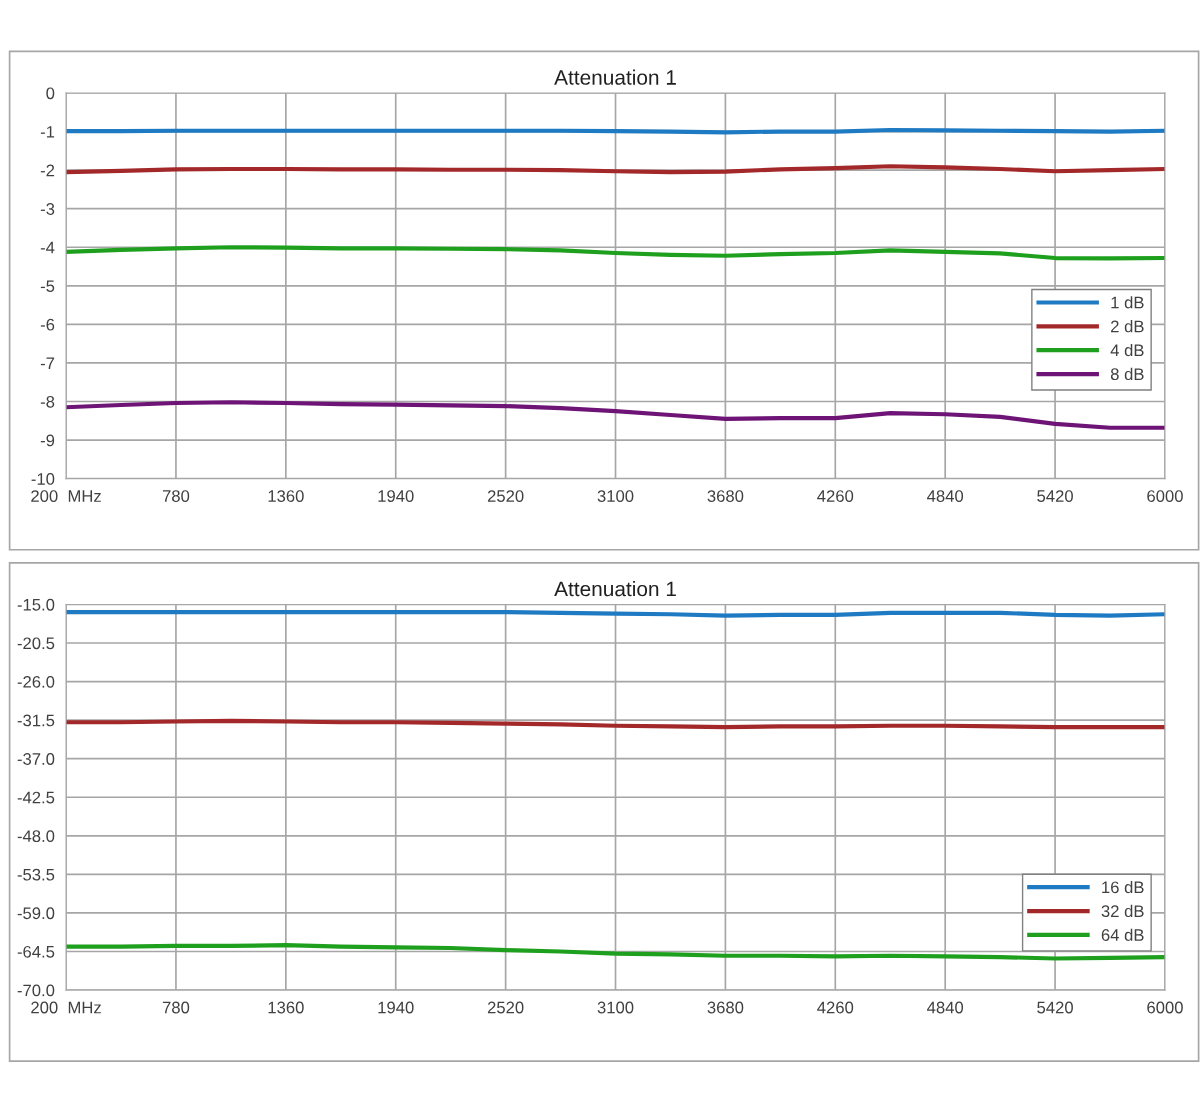 The height and width of the screenshot is (1094, 1201). Describe the element at coordinates (36, 951) in the screenshot. I see `y-tick-label: -64.5` at that location.